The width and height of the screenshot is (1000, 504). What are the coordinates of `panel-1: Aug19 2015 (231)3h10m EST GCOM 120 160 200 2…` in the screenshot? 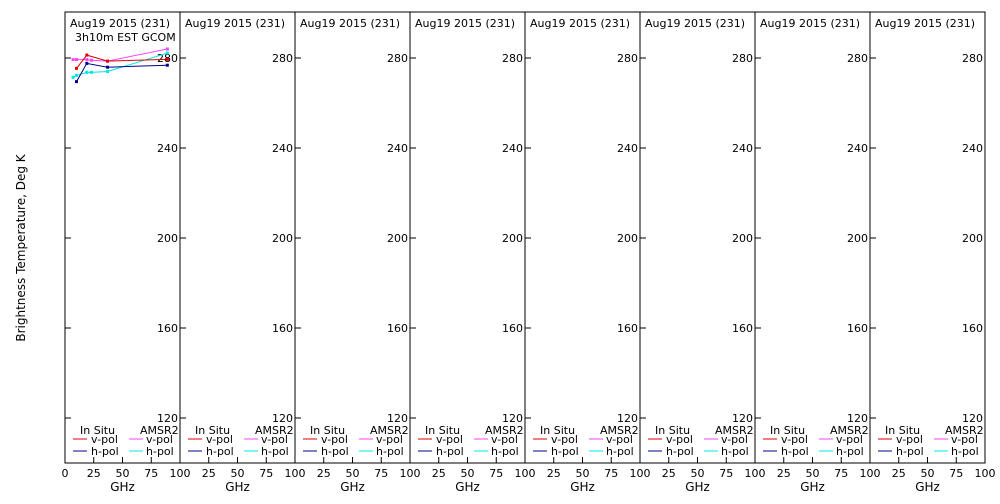 It's located at (126, 252).